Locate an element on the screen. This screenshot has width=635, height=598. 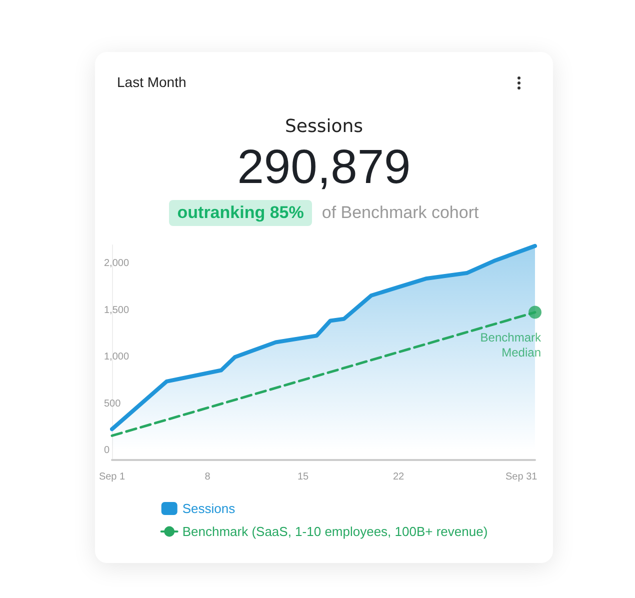
x-tick-label: Sep 31 is located at coordinates (522, 477).